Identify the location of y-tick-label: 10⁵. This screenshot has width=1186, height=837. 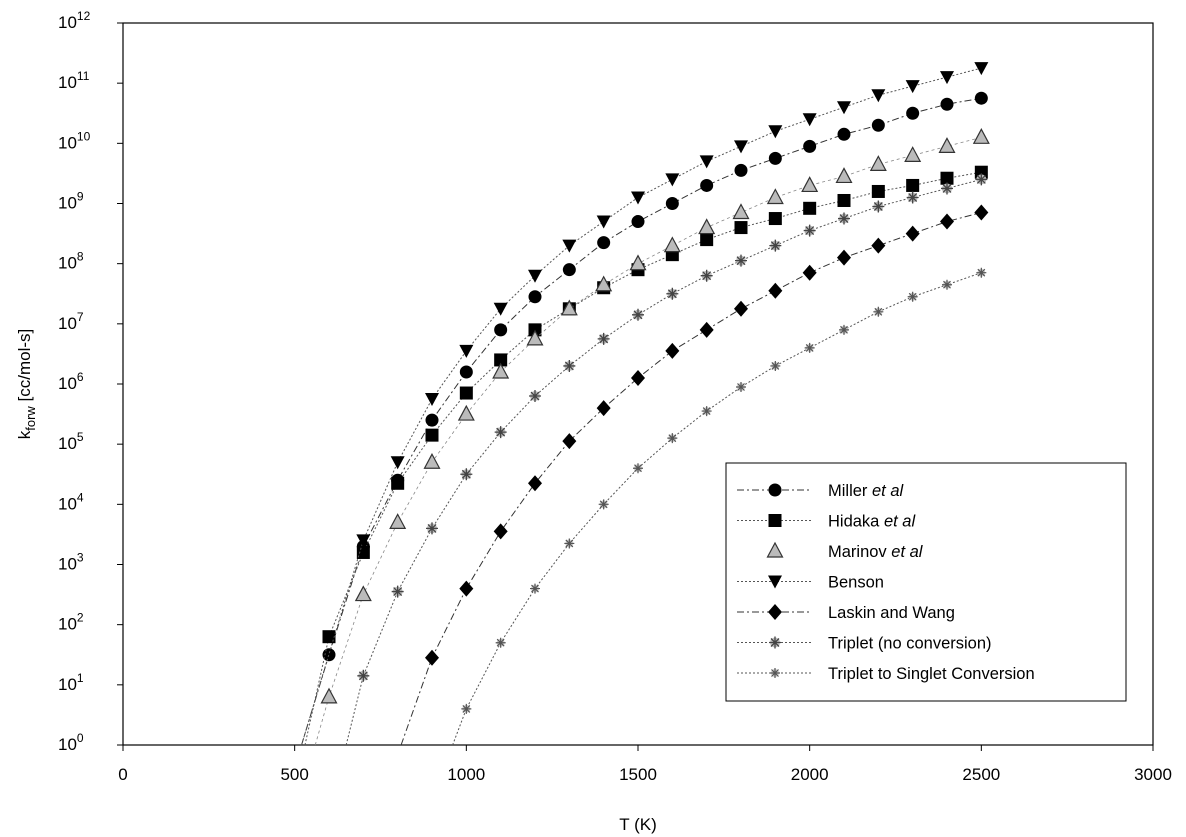
(71, 441).